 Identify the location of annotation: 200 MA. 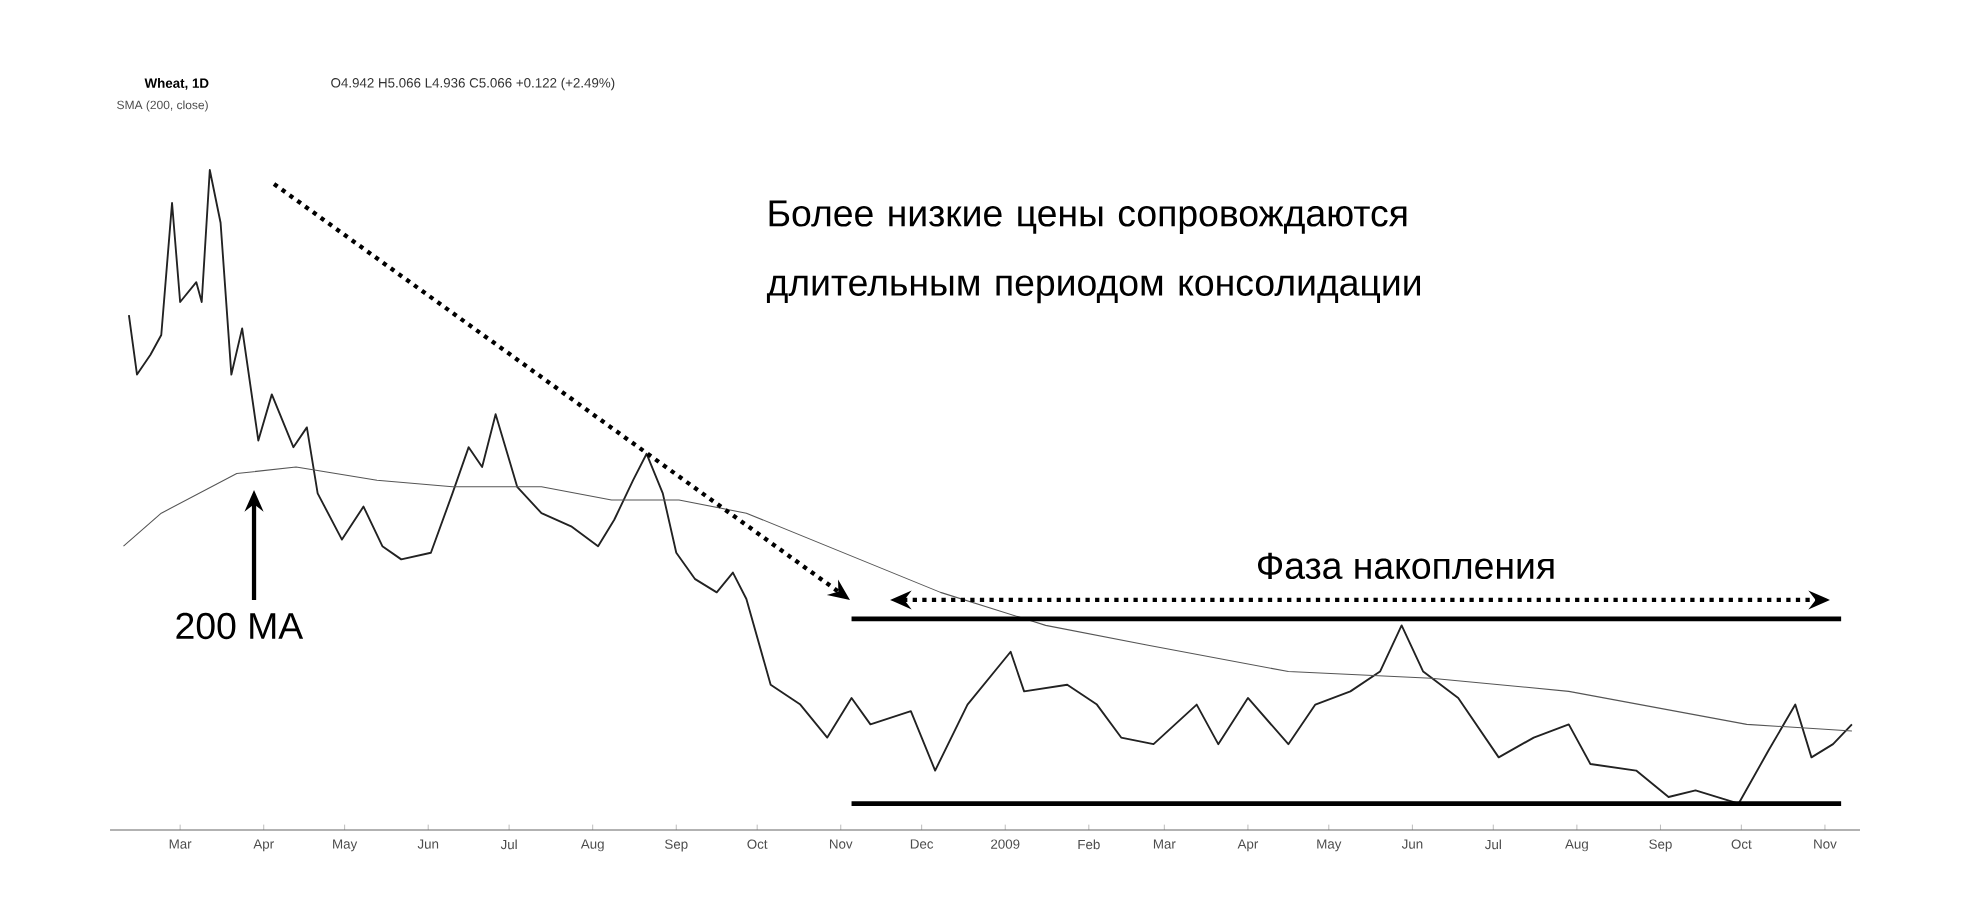
(240, 626).